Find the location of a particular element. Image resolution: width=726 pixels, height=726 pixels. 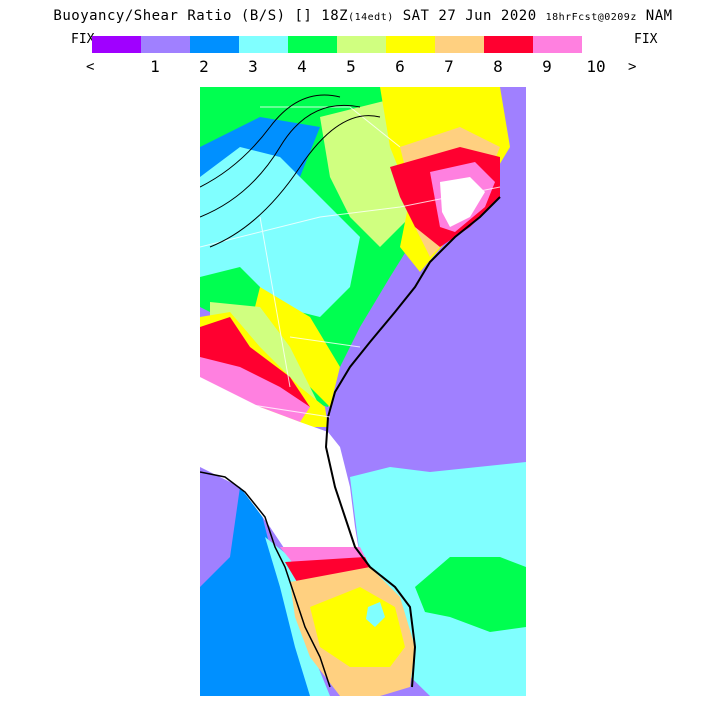

elevation-contours is located at coordinates (290, 171).